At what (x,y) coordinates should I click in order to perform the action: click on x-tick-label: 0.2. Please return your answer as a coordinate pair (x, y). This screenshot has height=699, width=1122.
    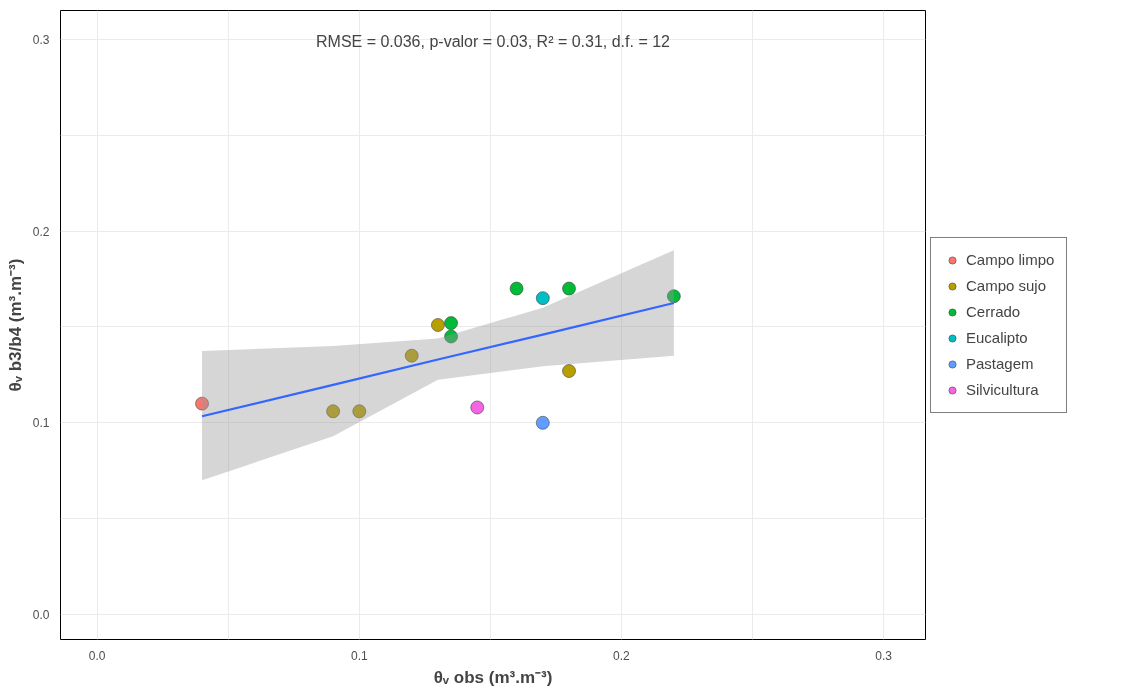
    Looking at the image, I should click on (622, 655).